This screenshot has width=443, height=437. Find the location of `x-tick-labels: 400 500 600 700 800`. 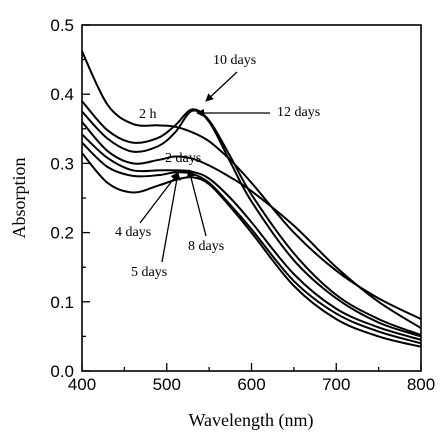

x-tick-labels: 400 500 600 700 800 is located at coordinates (251, 384).